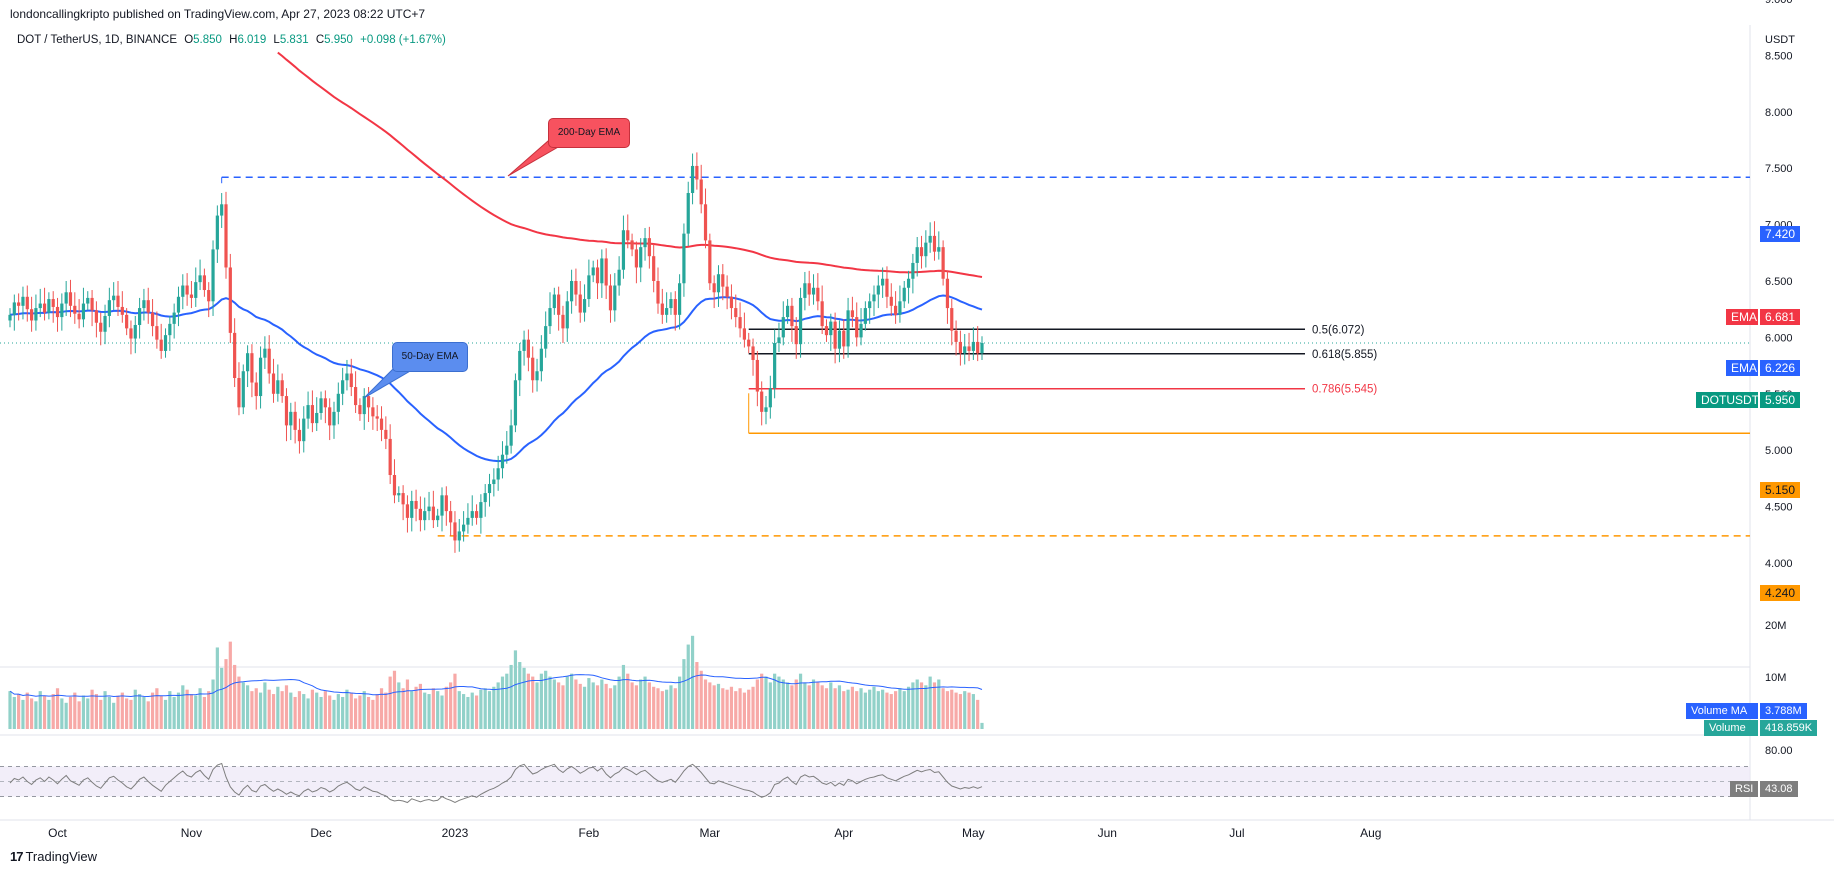  What do you see at coordinates (455, 833) in the screenshot?
I see `time-tick-label: 2023` at bounding box center [455, 833].